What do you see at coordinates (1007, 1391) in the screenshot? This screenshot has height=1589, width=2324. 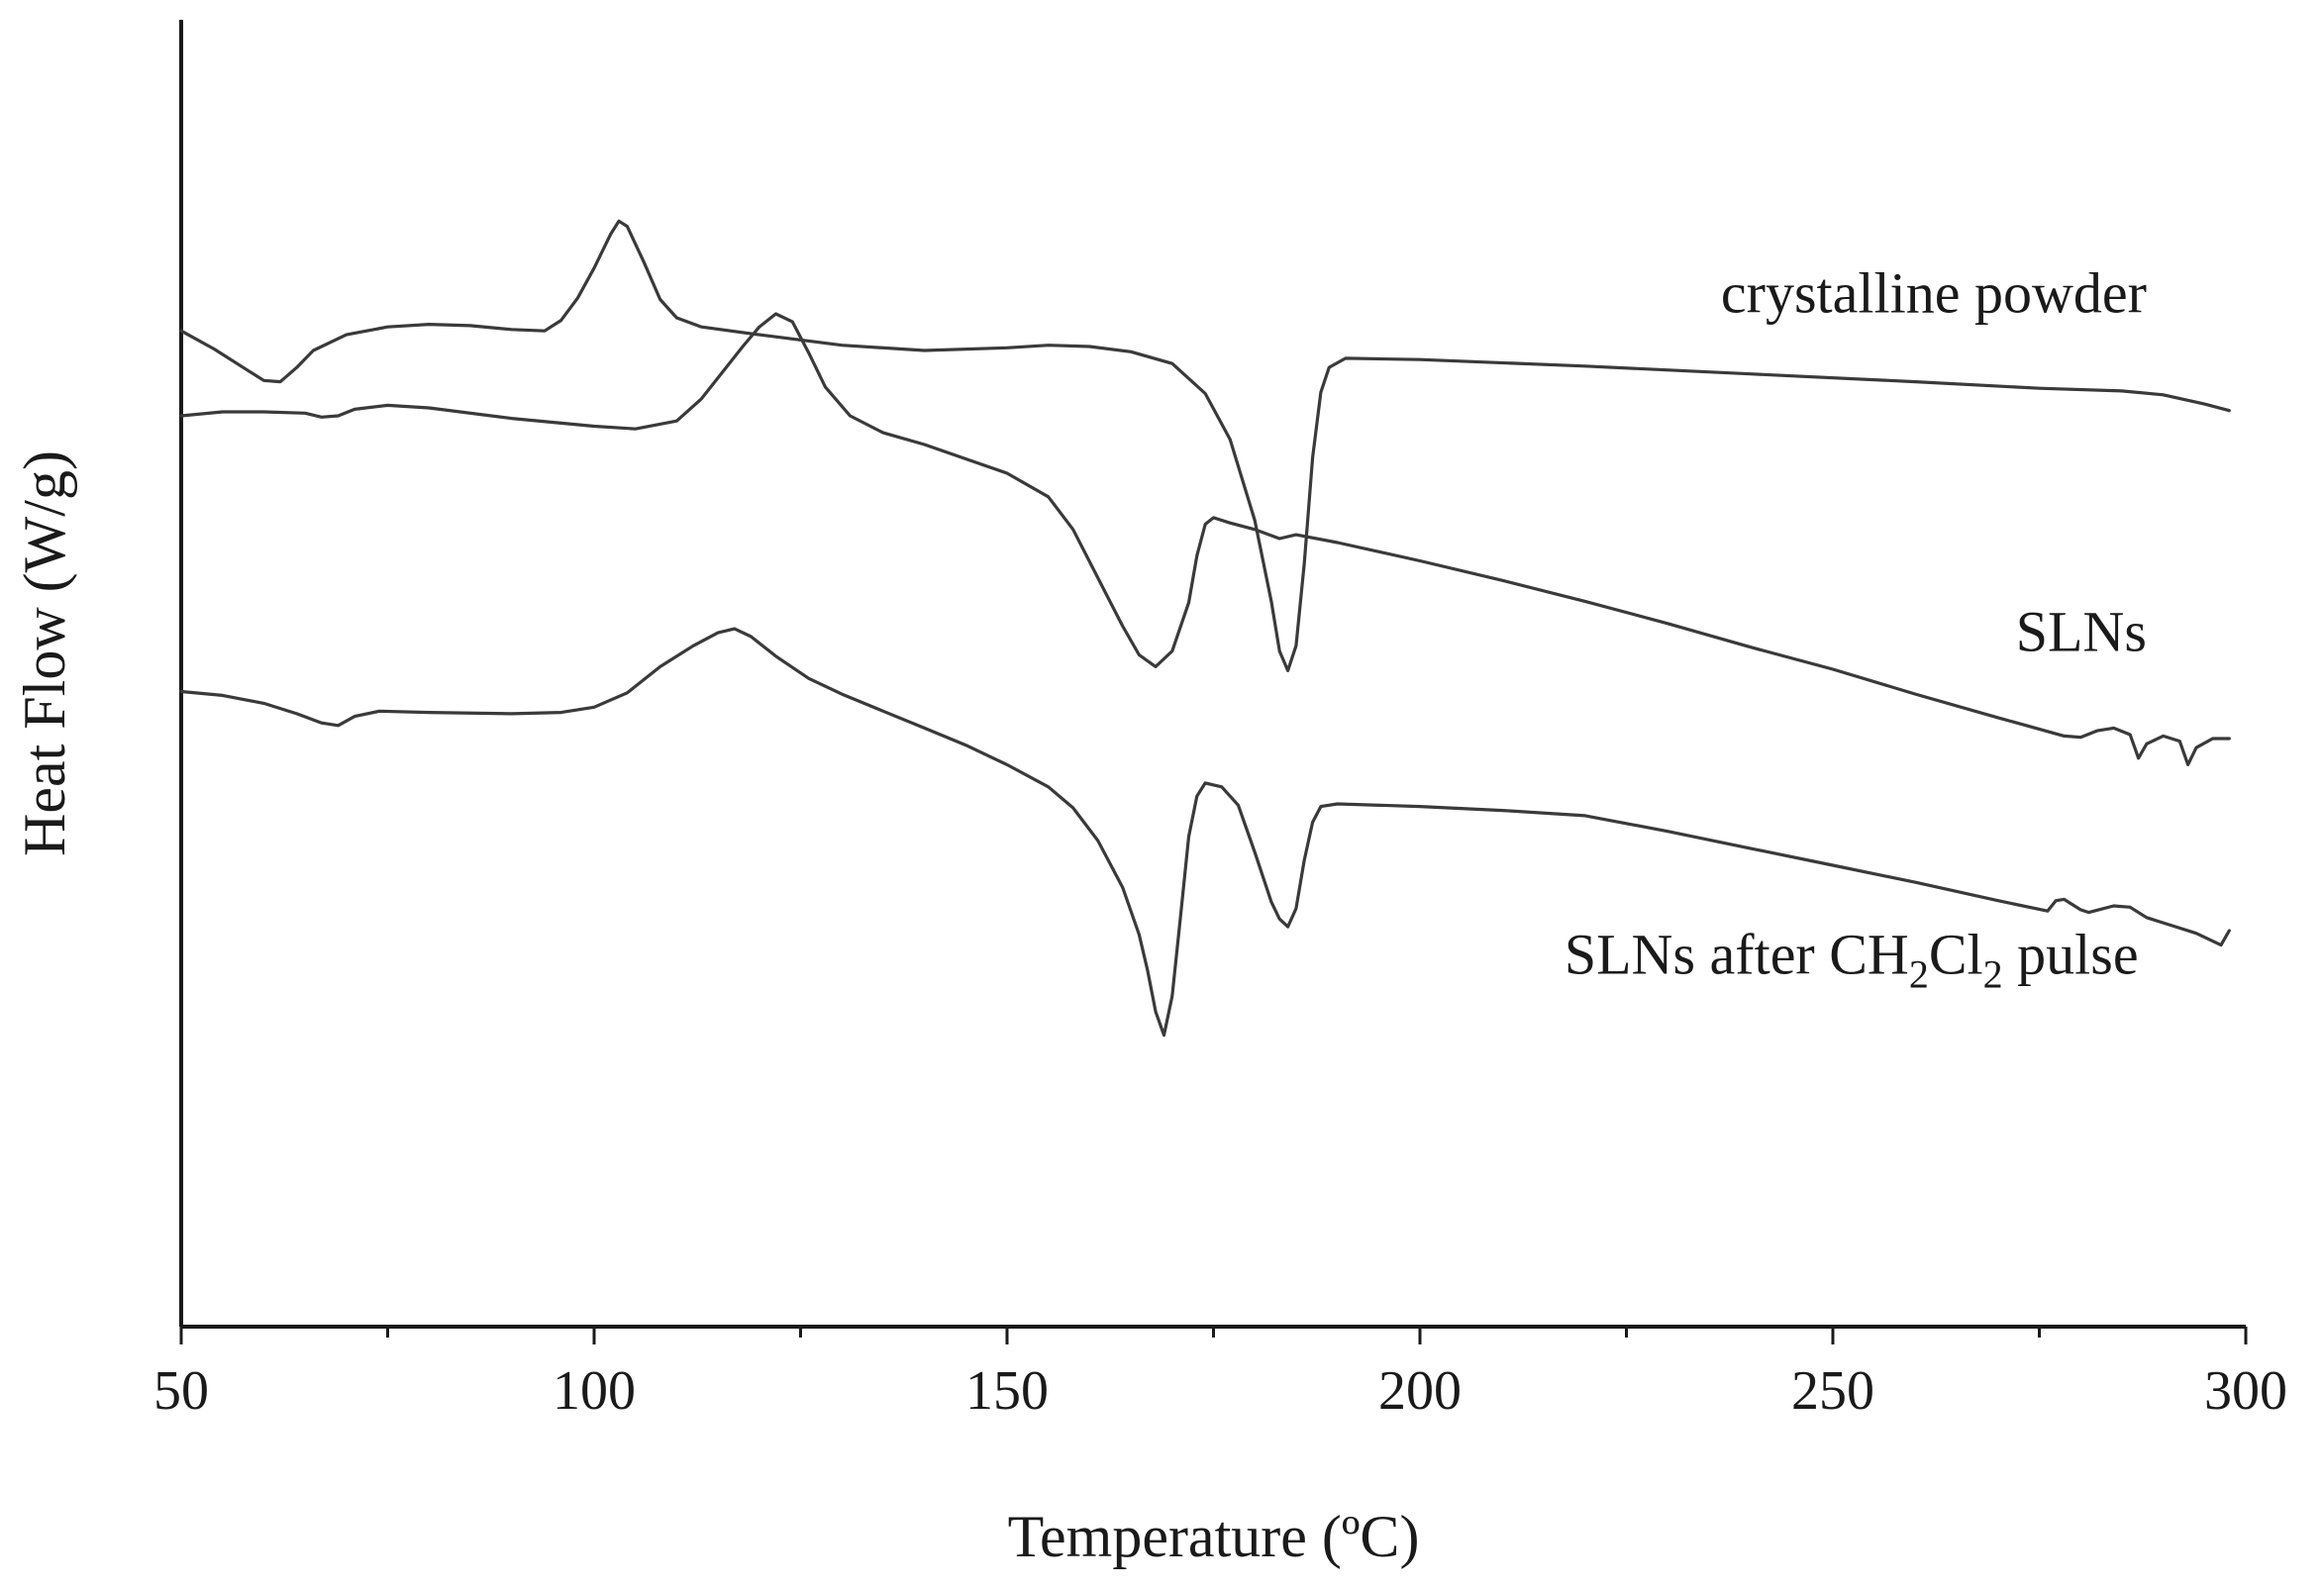 I see `x-tick-label: 150` at bounding box center [1007, 1391].